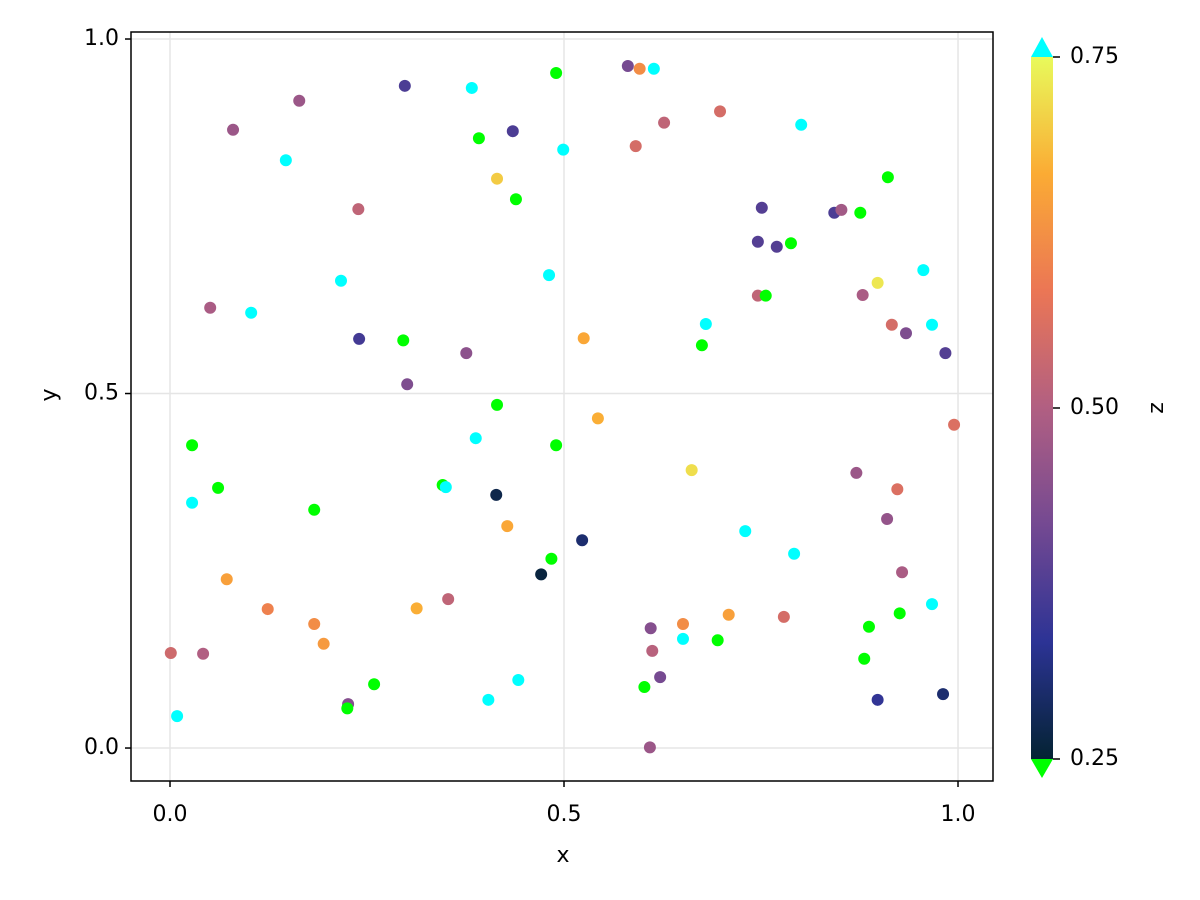 The height and width of the screenshot is (900, 1200). I want to click on y-tick-label: 1.0, so click(101, 38).